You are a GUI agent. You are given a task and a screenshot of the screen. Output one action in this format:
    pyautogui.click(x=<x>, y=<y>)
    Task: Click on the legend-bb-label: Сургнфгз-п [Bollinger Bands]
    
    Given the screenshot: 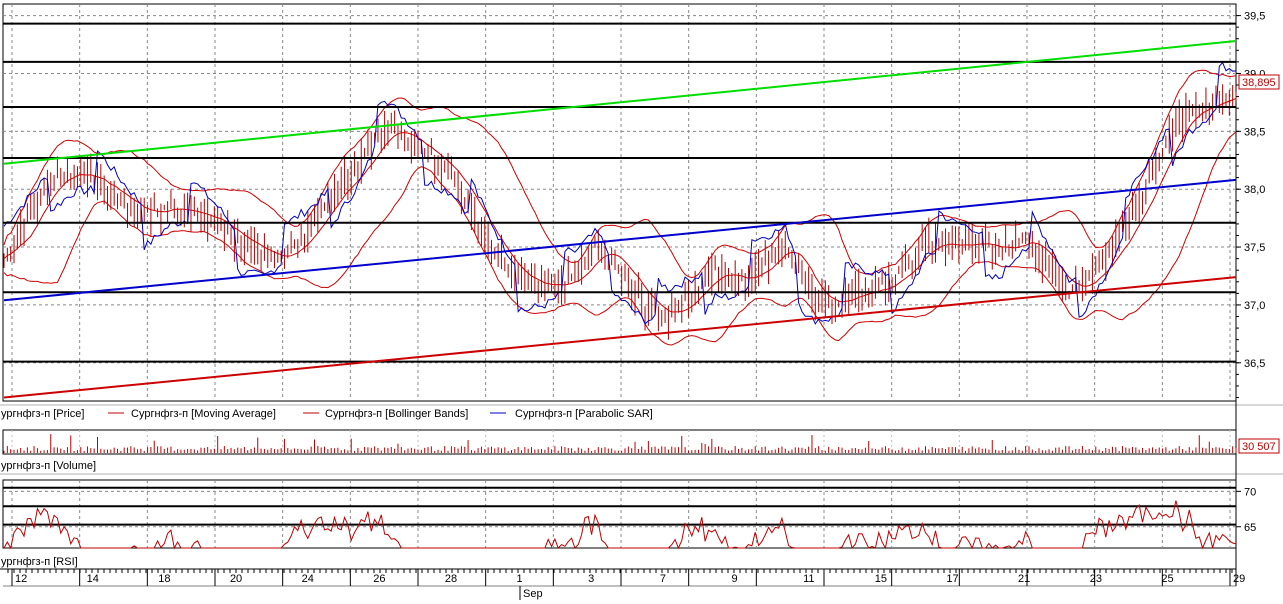 What is the action you would take?
    pyautogui.click(x=396, y=414)
    